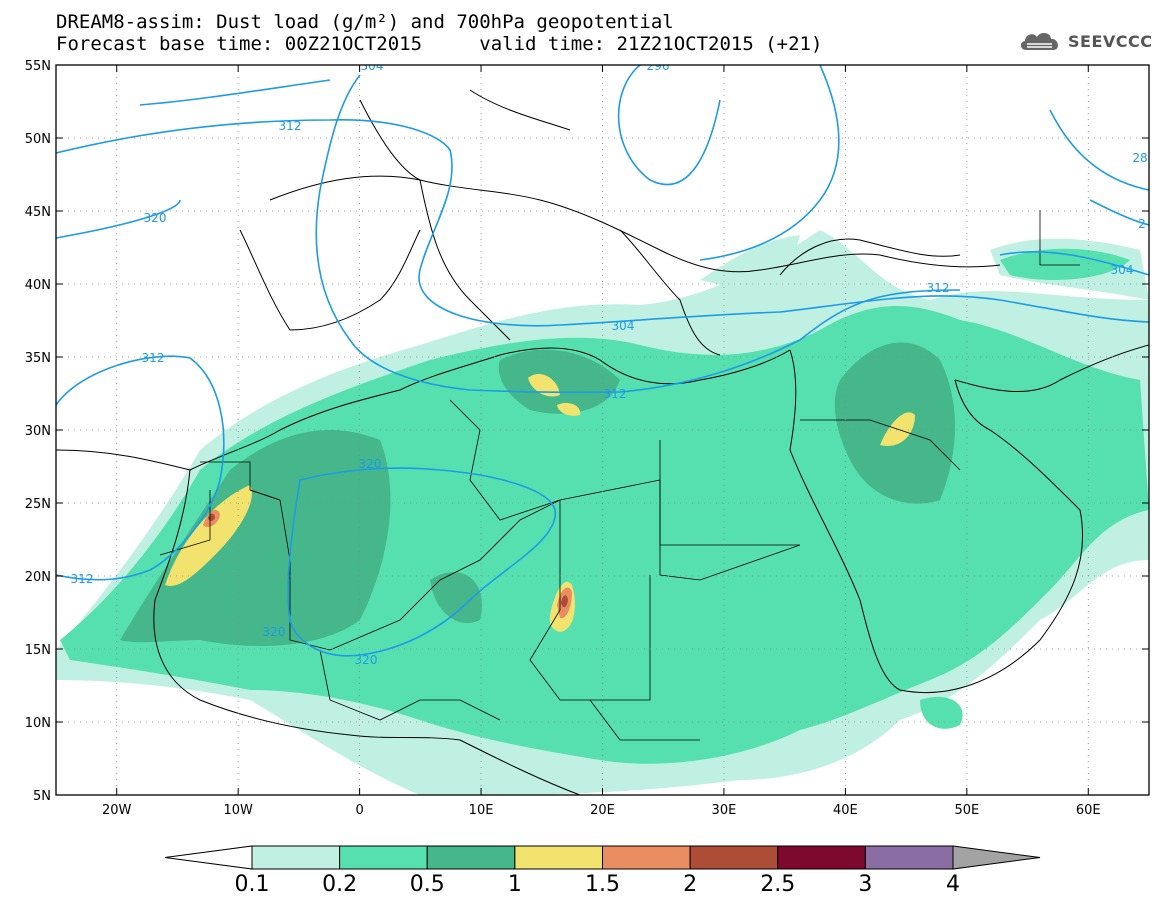 Image resolution: width=1165 pixels, height=907 pixels. Describe the element at coordinates (38, 212) in the screenshot. I see `lat-tick-label: 45N` at that location.